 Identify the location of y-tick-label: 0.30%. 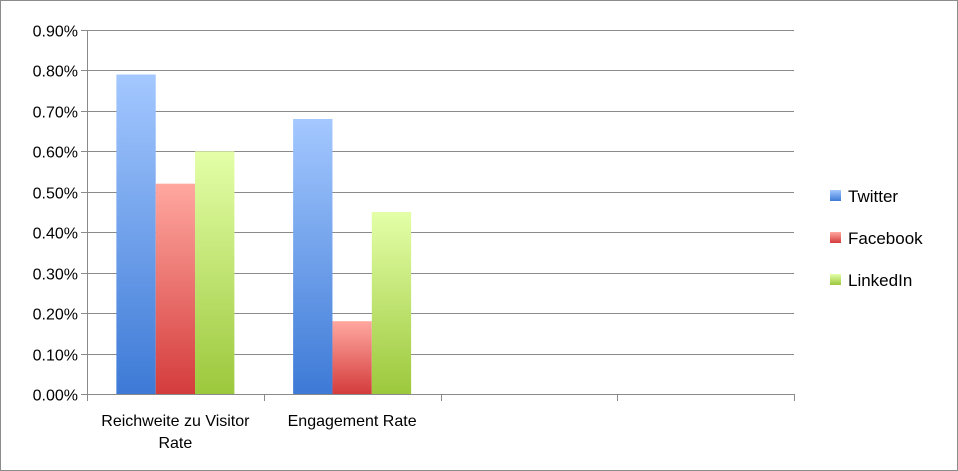
(55, 275).